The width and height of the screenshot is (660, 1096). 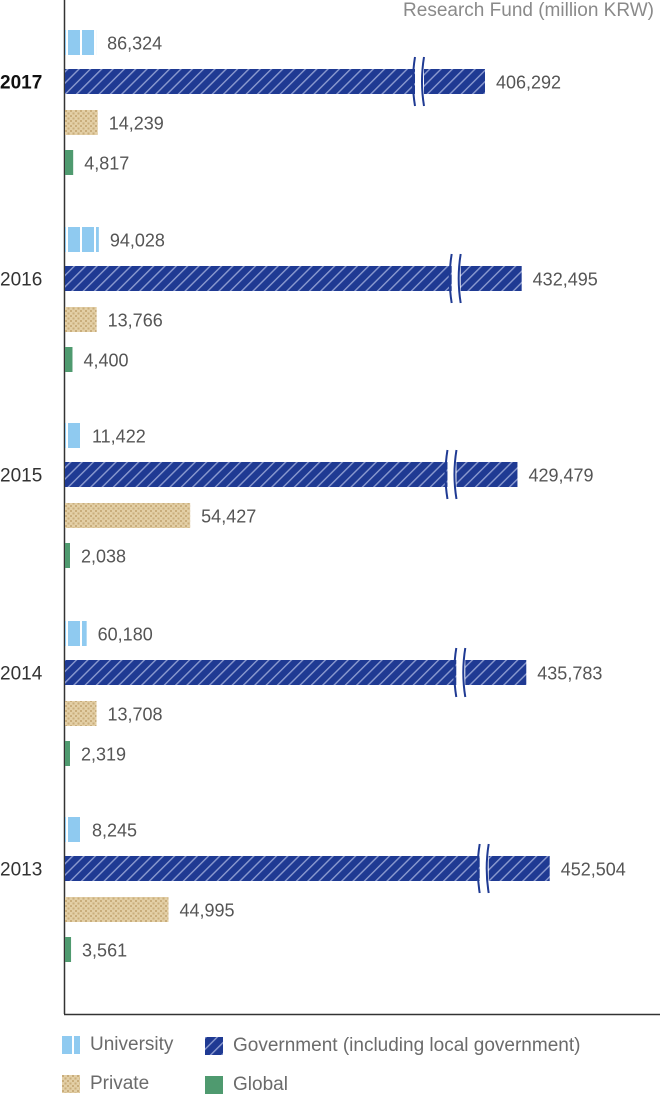 What do you see at coordinates (67, 753) in the screenshot?
I see `bar-global-2014` at bounding box center [67, 753].